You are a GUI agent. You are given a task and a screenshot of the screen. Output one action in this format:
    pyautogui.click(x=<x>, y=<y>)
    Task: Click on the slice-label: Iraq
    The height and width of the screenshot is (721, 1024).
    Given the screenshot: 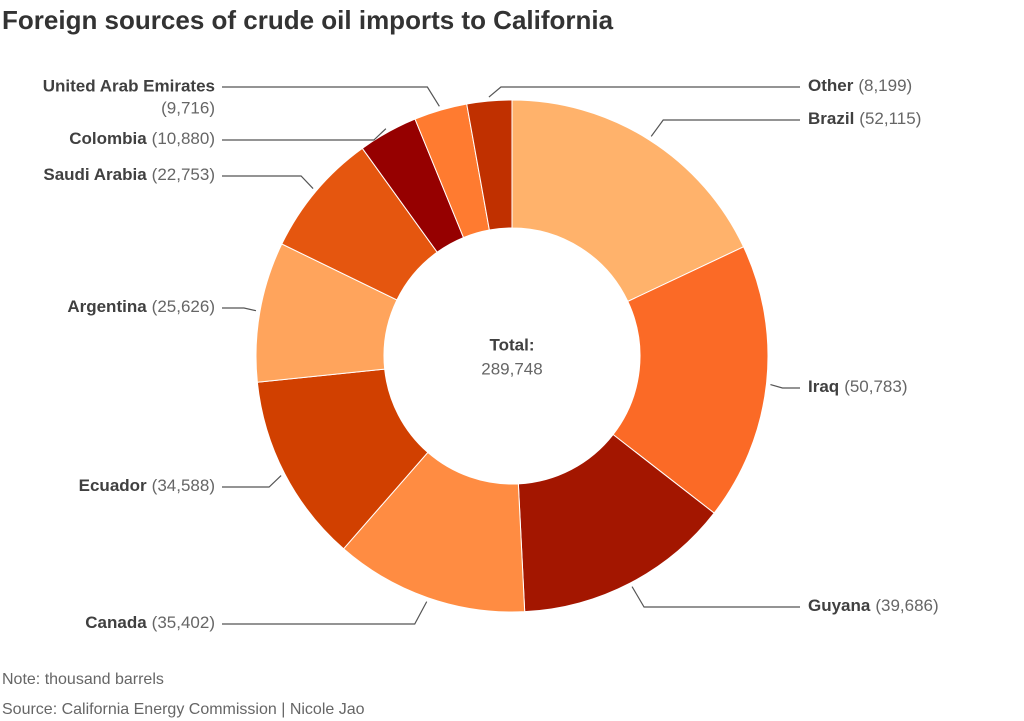 What is the action you would take?
    pyautogui.click(x=823, y=386)
    